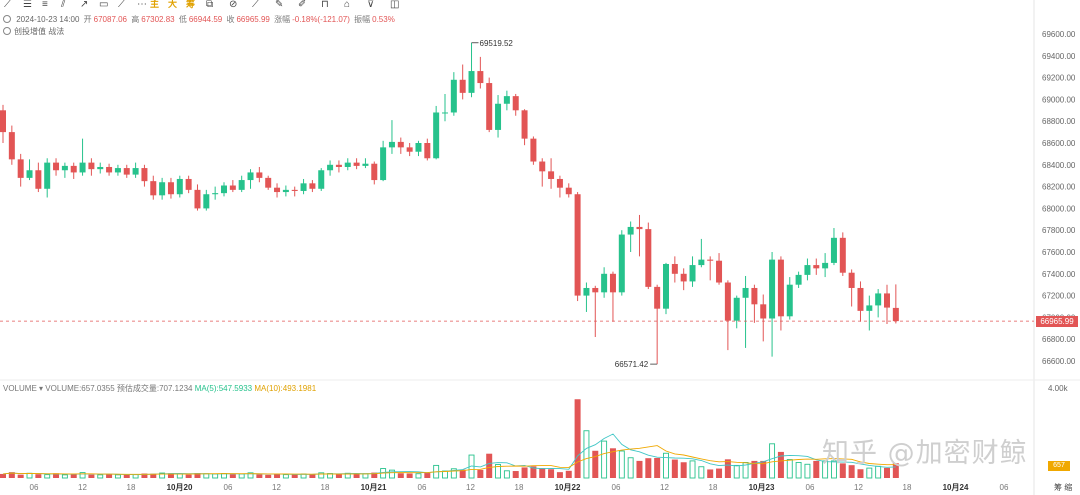 The width and height of the screenshot is (1080, 495). What do you see at coordinates (347, 5) in the screenshot?
I see `trash-icon: ⌂` at bounding box center [347, 5].